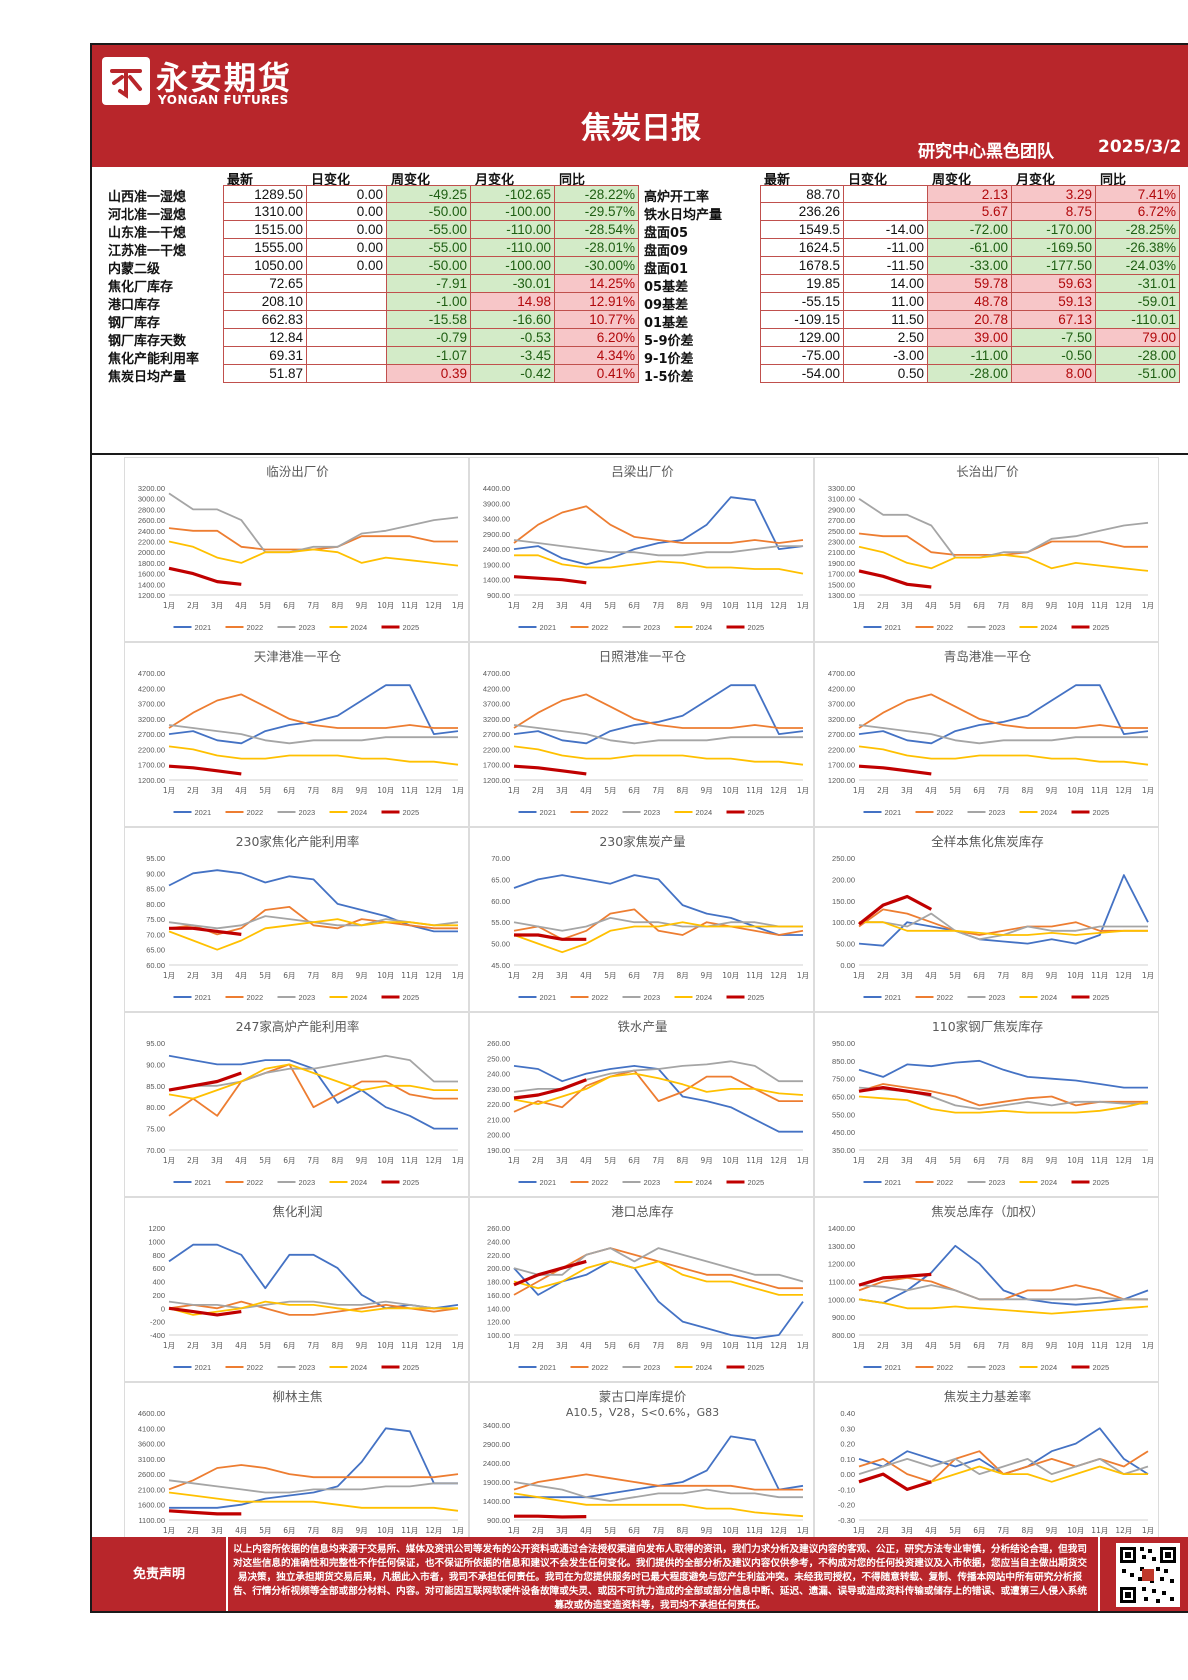  What do you see at coordinates (841, 509) in the screenshot?
I see `y-tick-label: 2900.00` at bounding box center [841, 509].